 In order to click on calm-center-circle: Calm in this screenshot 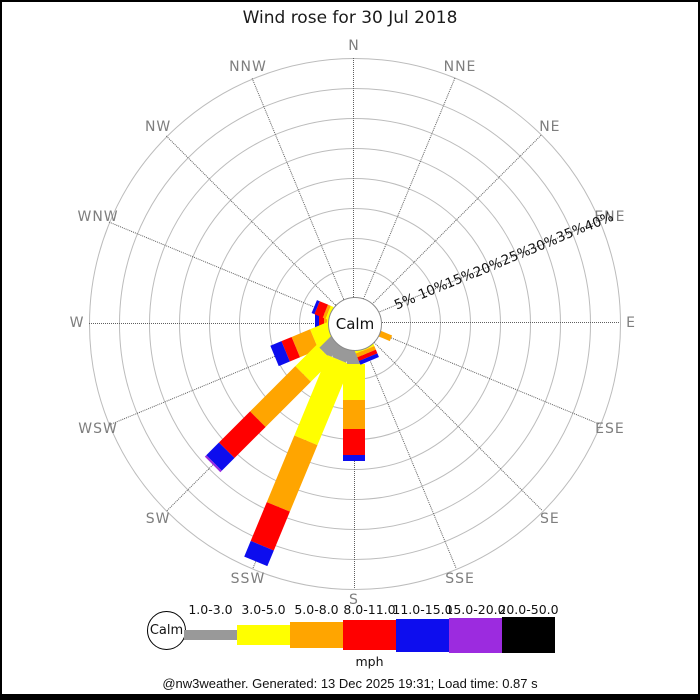, I will do `click(355, 324)`.